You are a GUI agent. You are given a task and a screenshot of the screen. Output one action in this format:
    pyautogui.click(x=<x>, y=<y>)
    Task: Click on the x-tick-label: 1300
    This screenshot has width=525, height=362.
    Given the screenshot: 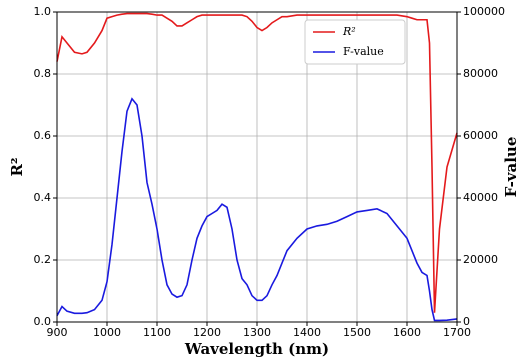 What is the action you would take?
    pyautogui.click(x=257, y=332)
    